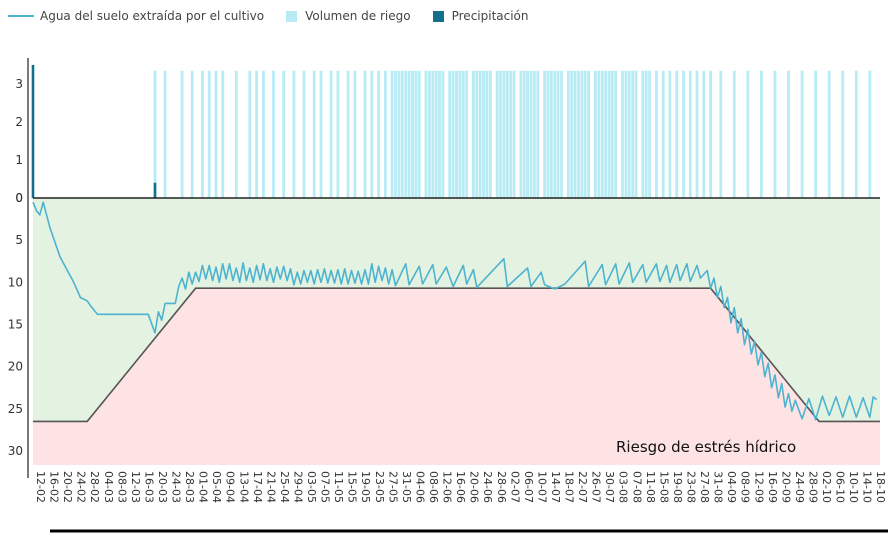 This screenshot has width=888, height=537. I want to click on bottom-axis-tick-4: 20, so click(15, 367).